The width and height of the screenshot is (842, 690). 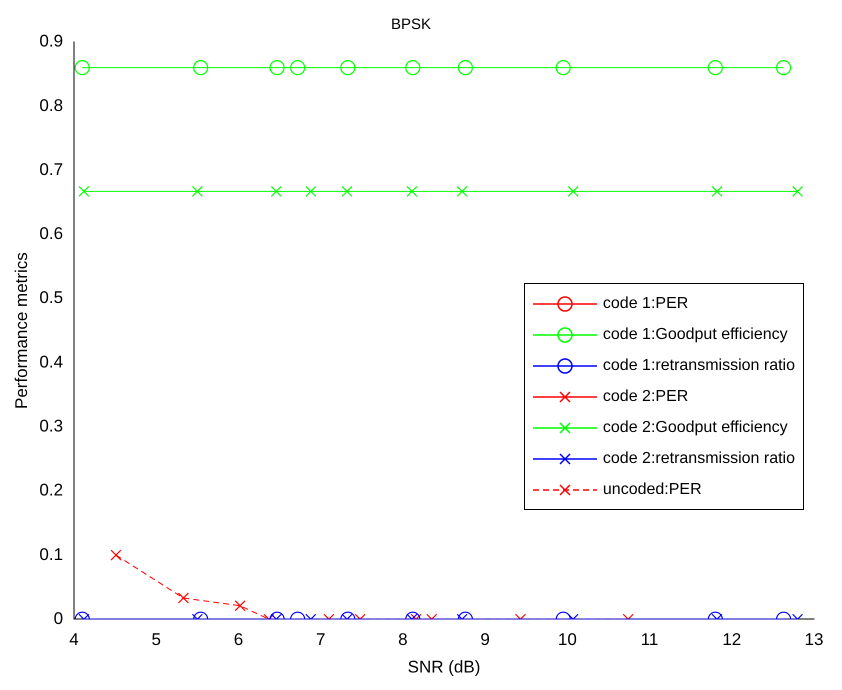 What do you see at coordinates (567, 640) in the screenshot?
I see `x-tick-label: 10` at bounding box center [567, 640].